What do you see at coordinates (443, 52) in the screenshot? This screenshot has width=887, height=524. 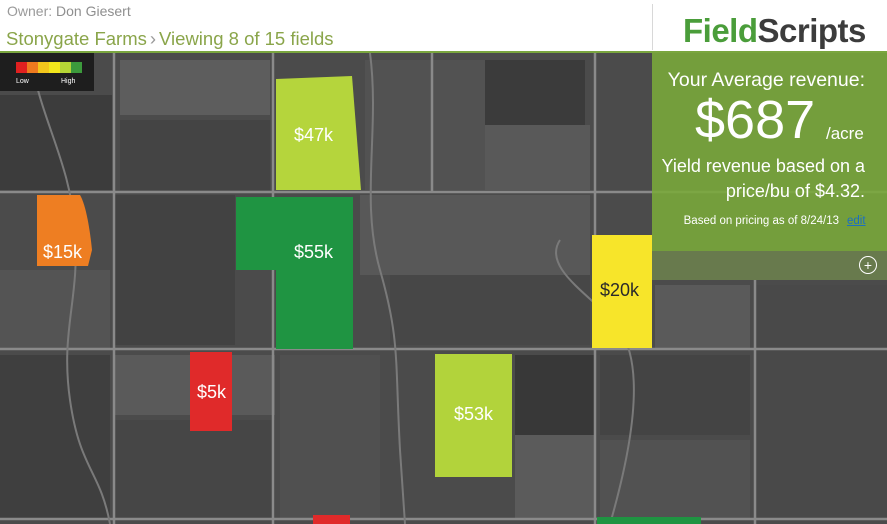 I see `header-underline` at bounding box center [443, 52].